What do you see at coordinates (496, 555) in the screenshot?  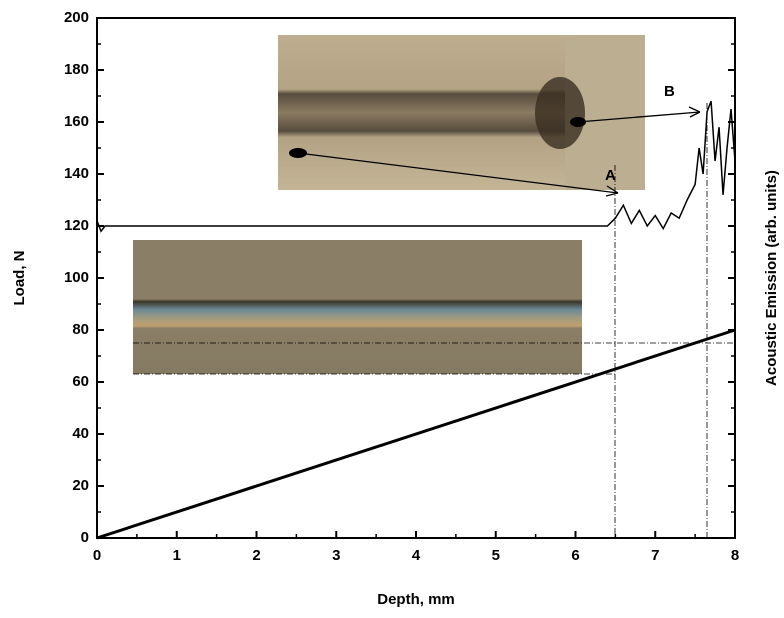 I see `x-tick-label: 5` at bounding box center [496, 555].